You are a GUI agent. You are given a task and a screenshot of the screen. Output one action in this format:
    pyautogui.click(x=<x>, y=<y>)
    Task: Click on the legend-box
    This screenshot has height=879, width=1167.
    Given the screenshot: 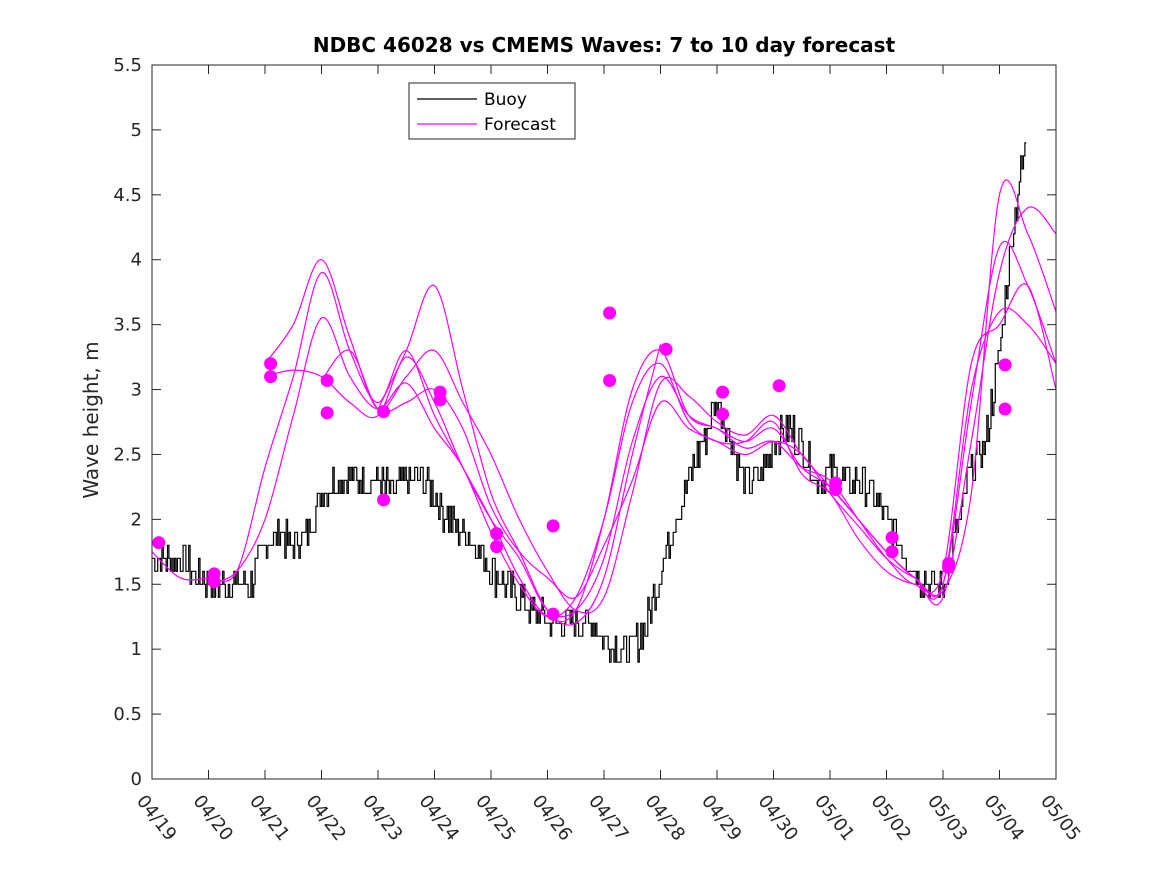 What is the action you would take?
    pyautogui.click(x=492, y=111)
    